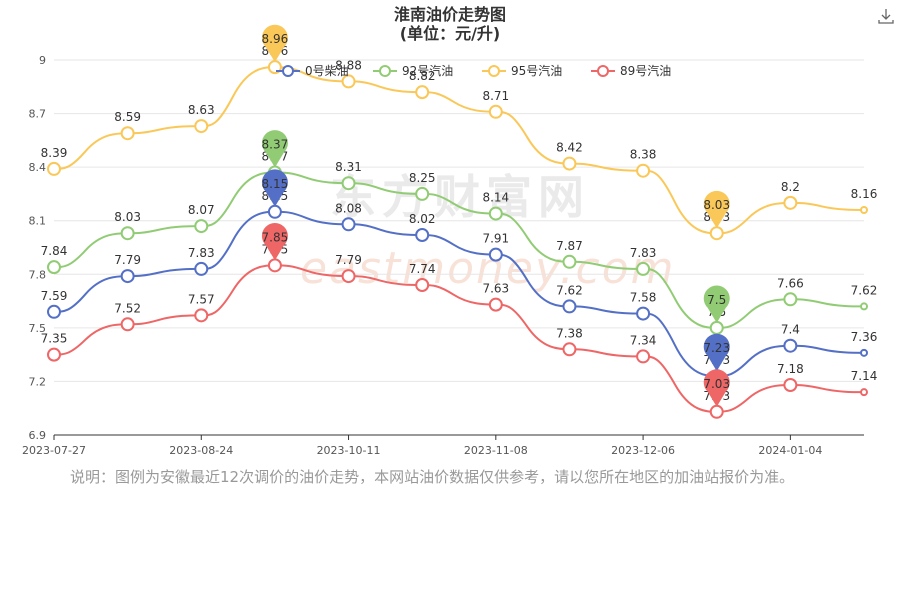 This screenshot has height=600, width=900. I want to click on data-label: 8.02, so click(422, 219).